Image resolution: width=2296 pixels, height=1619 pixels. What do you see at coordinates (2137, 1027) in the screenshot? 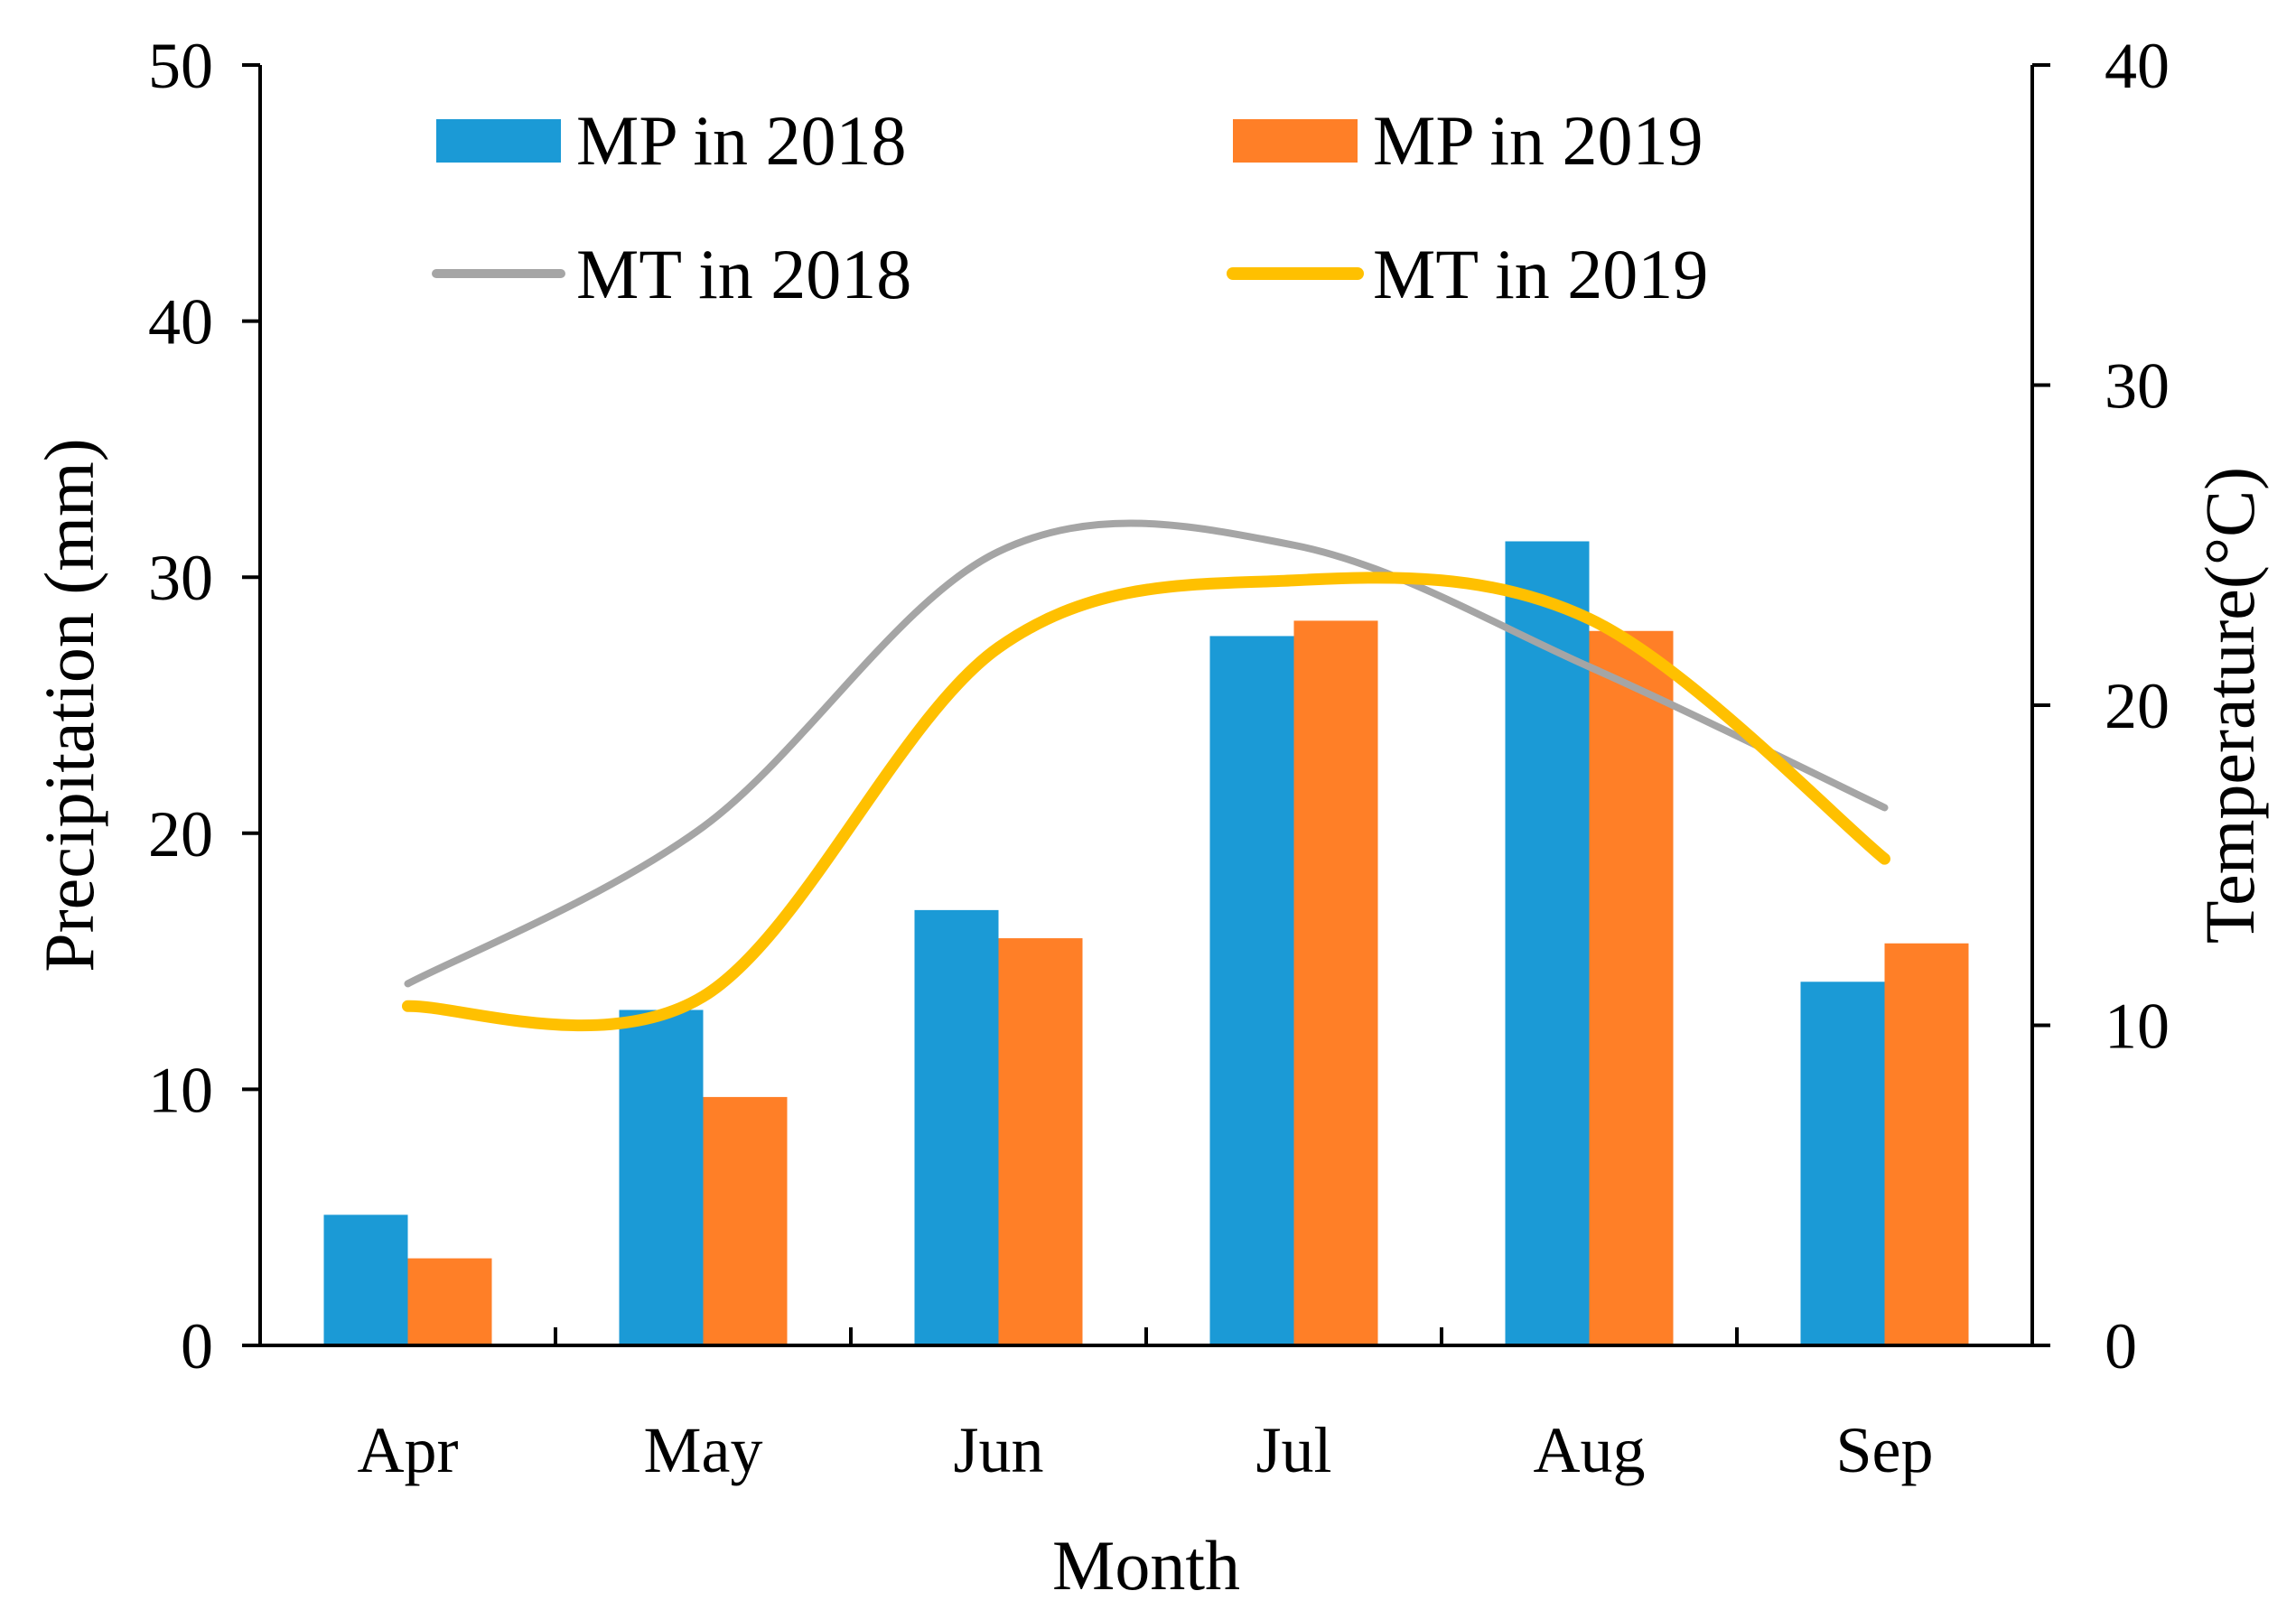
I see `y2-tick-label: 10` at bounding box center [2137, 1027].